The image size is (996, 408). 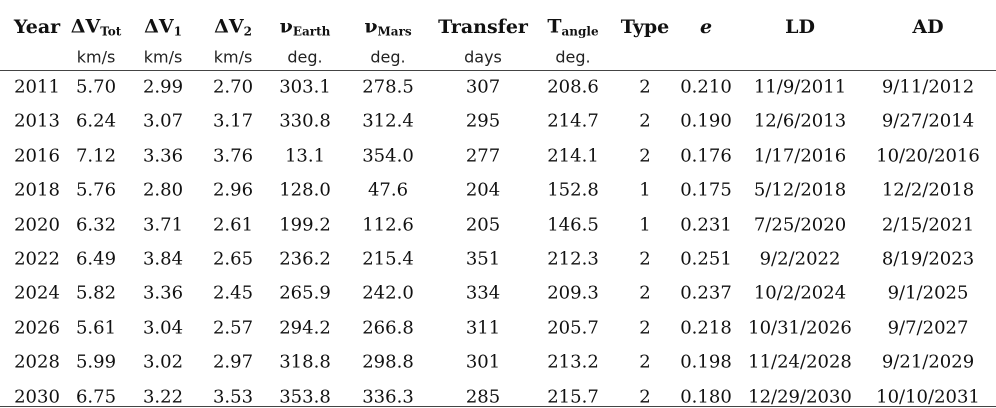 What do you see at coordinates (483, 57) in the screenshot?
I see `unit-label: days` at bounding box center [483, 57].